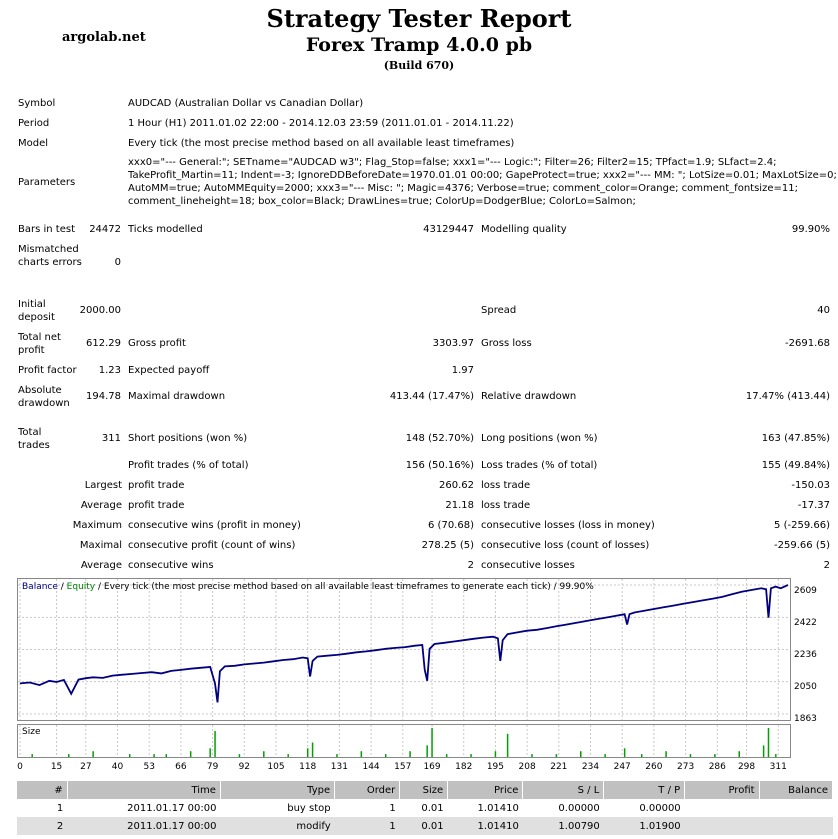  I want to click on report-title: Strategy Tester Report, so click(419, 18).